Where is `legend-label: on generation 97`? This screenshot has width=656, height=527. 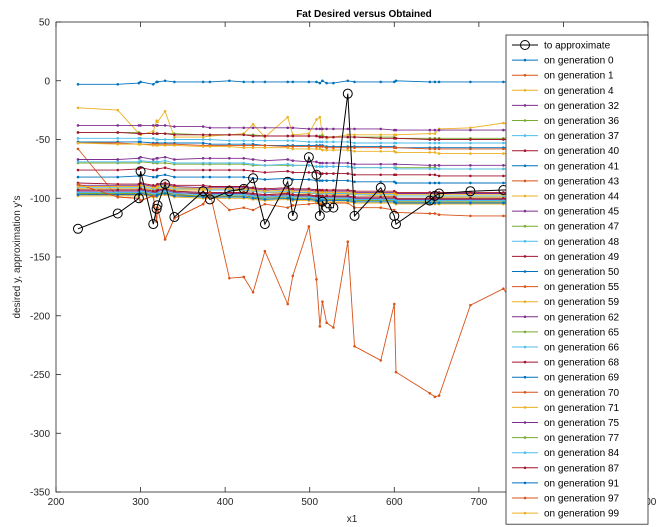 legend-label: on generation 97 is located at coordinates (582, 499).